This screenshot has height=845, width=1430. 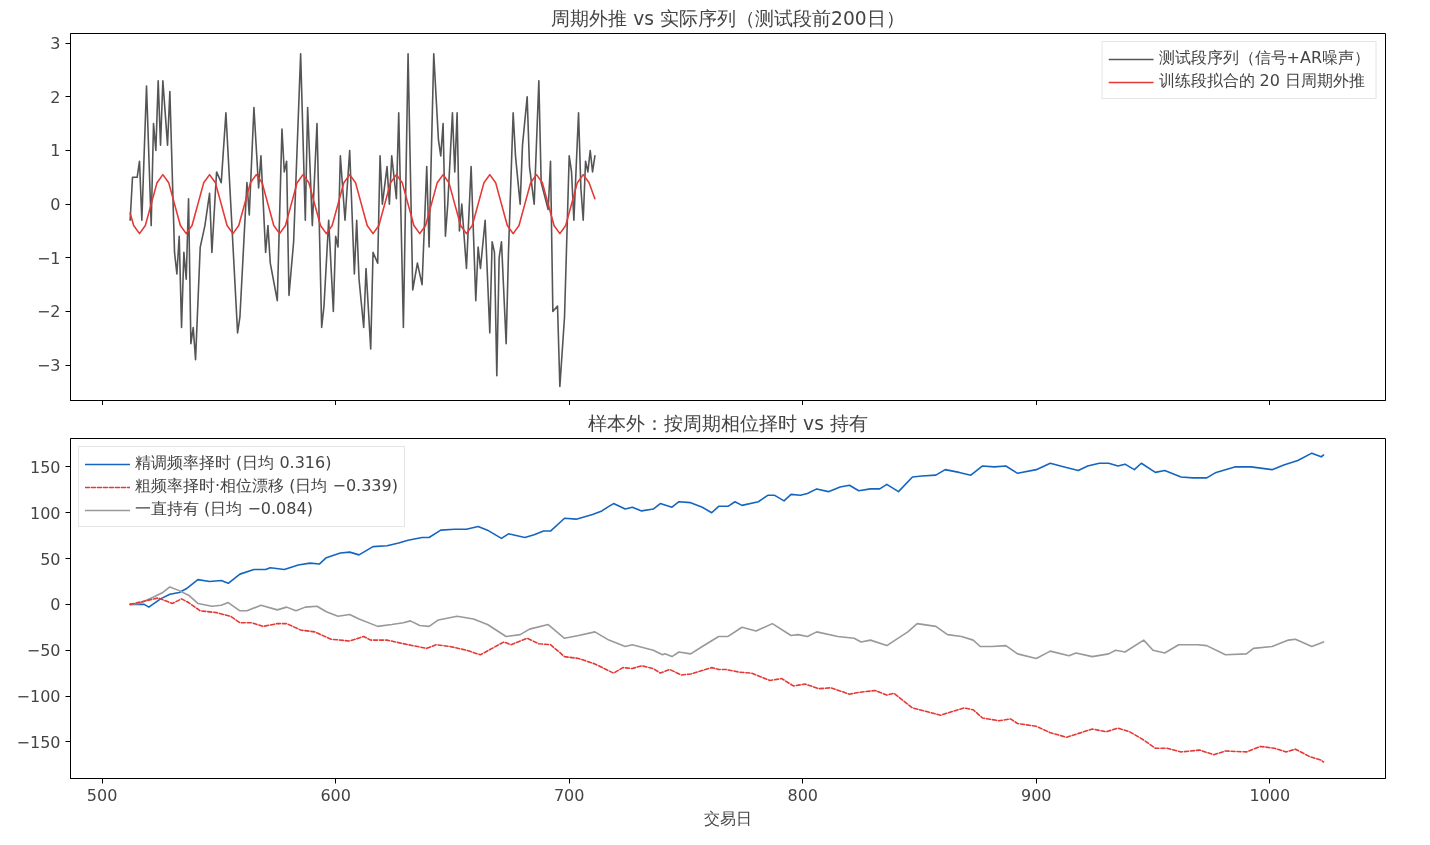 I want to click on chart-title: 周期外推 vs 实际序列（测试段前200日）, so click(x=728, y=18).